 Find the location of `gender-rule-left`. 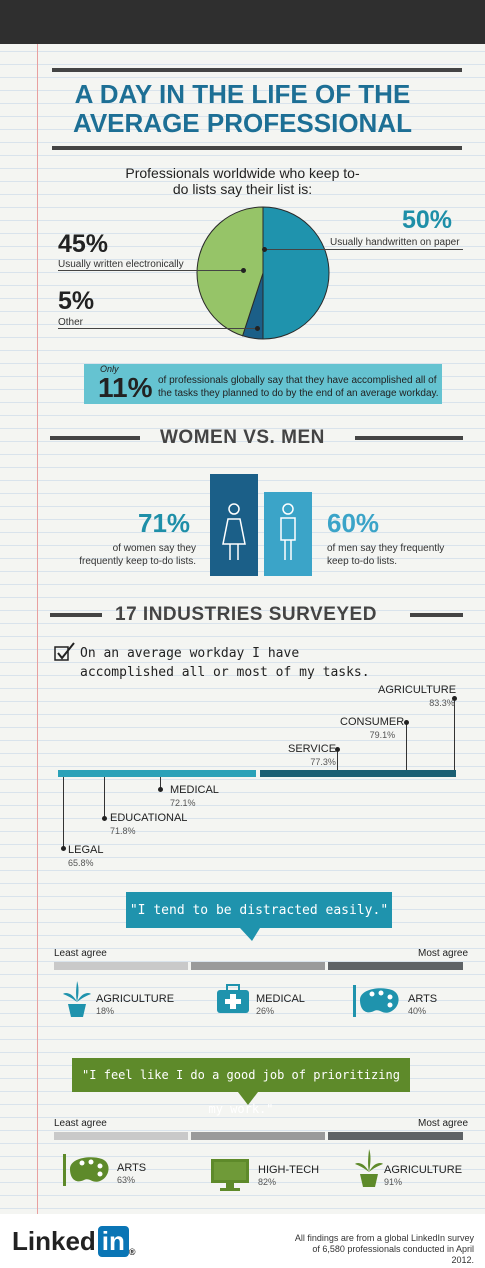

gender-rule-left is located at coordinates (95, 438).